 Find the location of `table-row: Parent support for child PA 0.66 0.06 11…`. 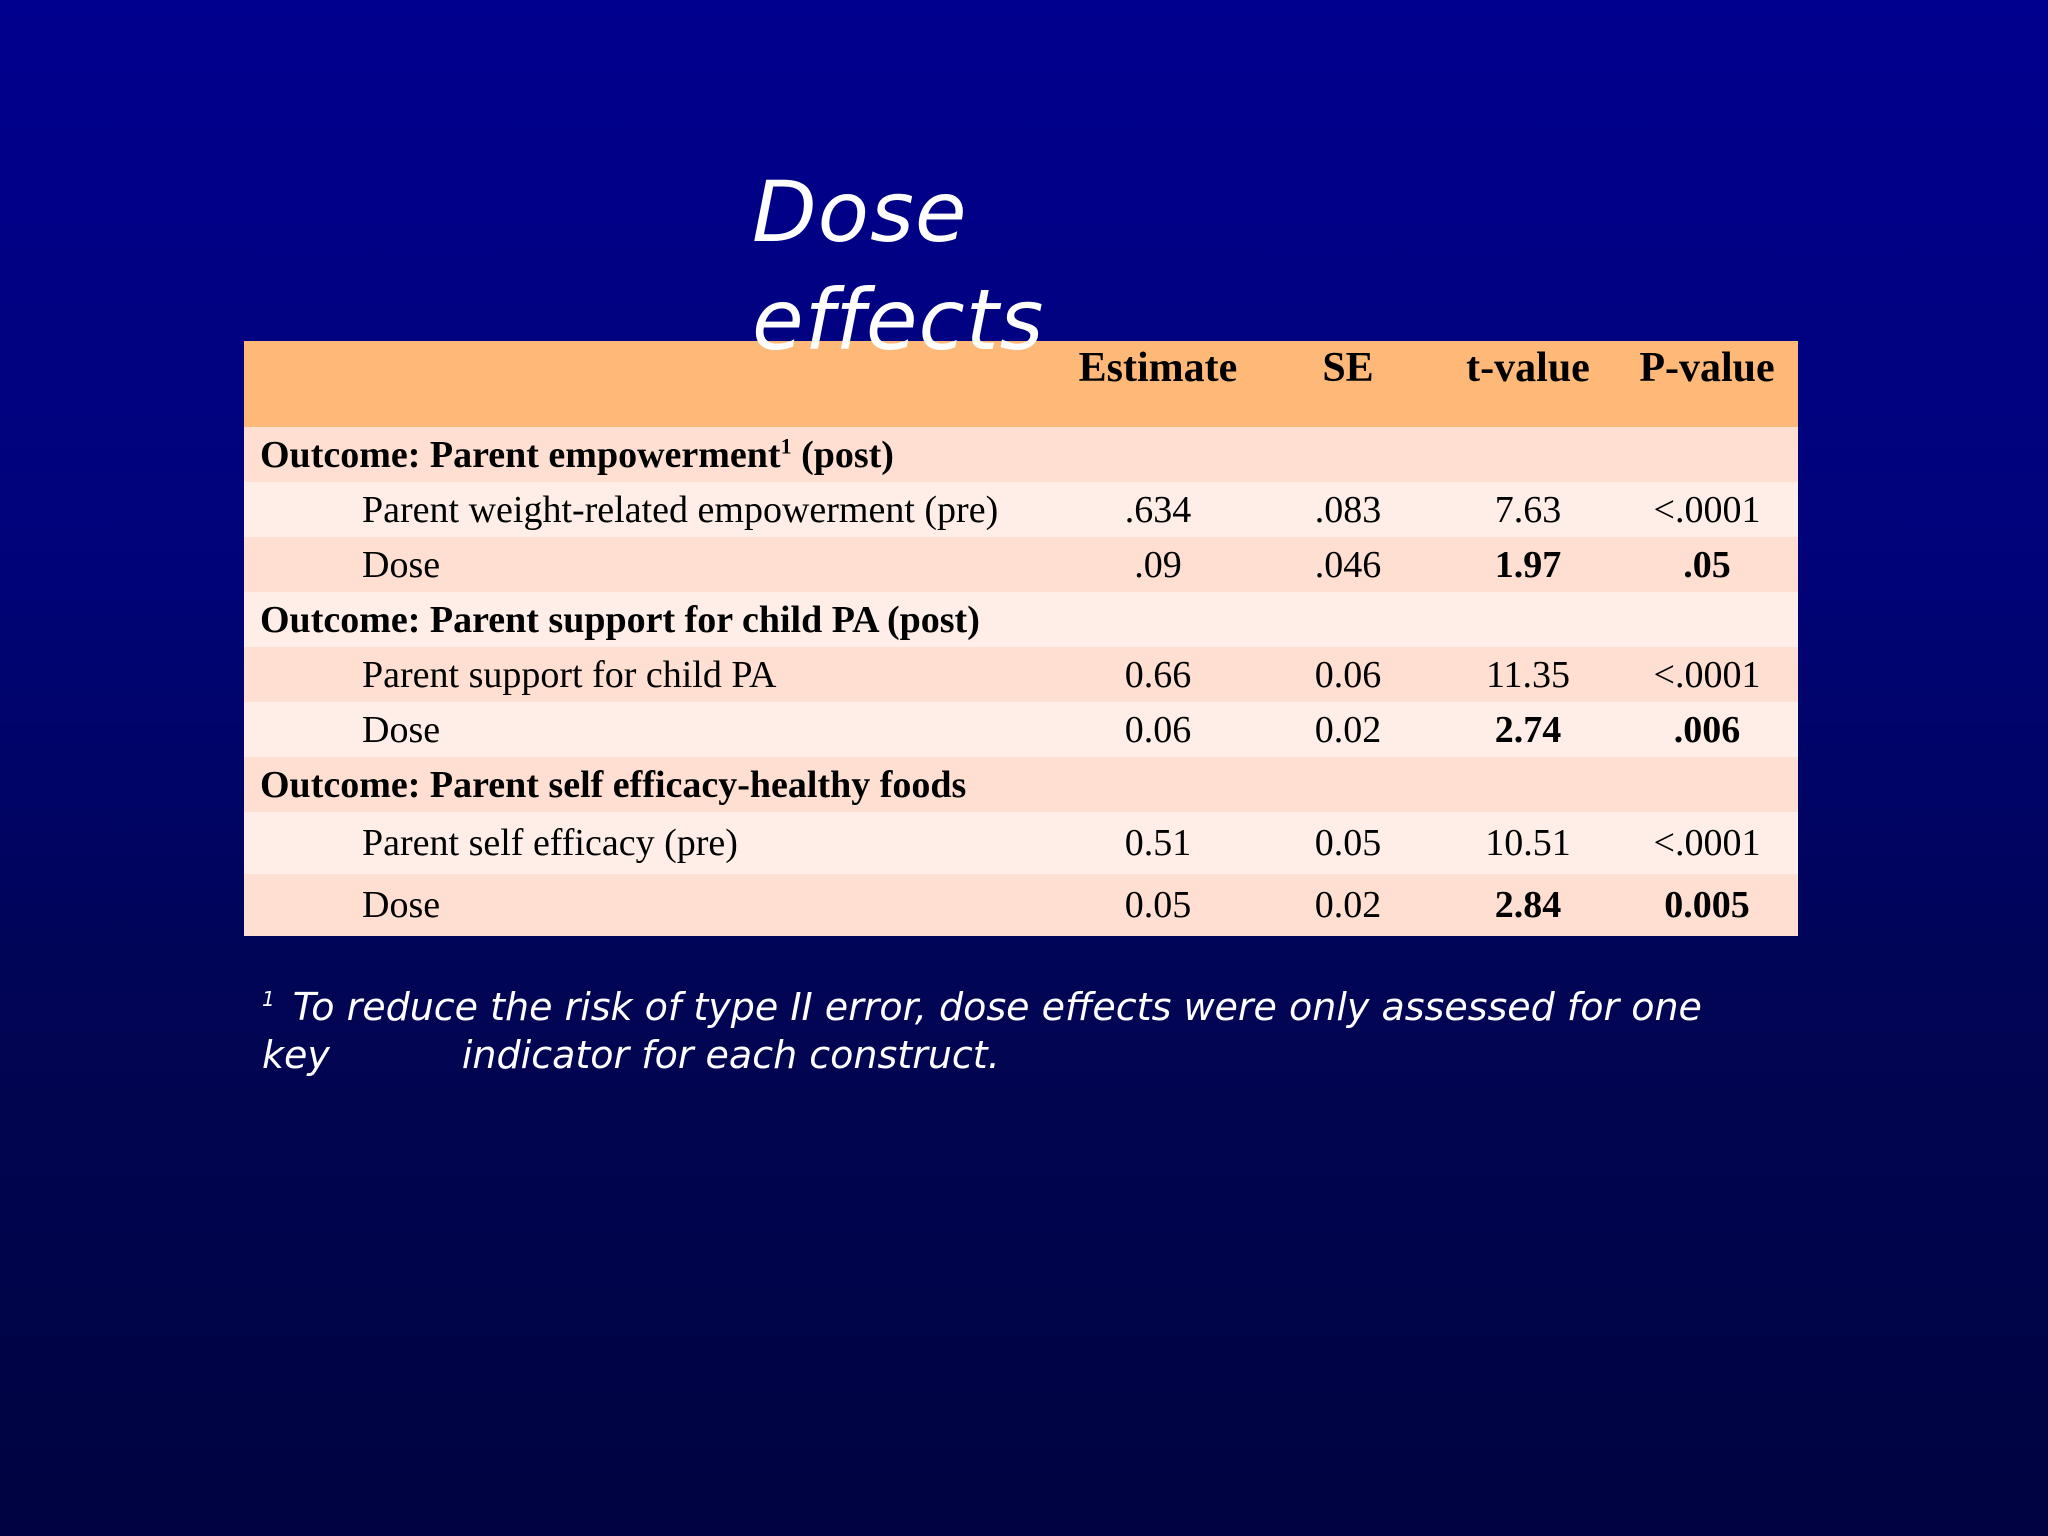

table-row: Parent support for child PA 0.66 0.06 11… is located at coordinates (1021, 674).